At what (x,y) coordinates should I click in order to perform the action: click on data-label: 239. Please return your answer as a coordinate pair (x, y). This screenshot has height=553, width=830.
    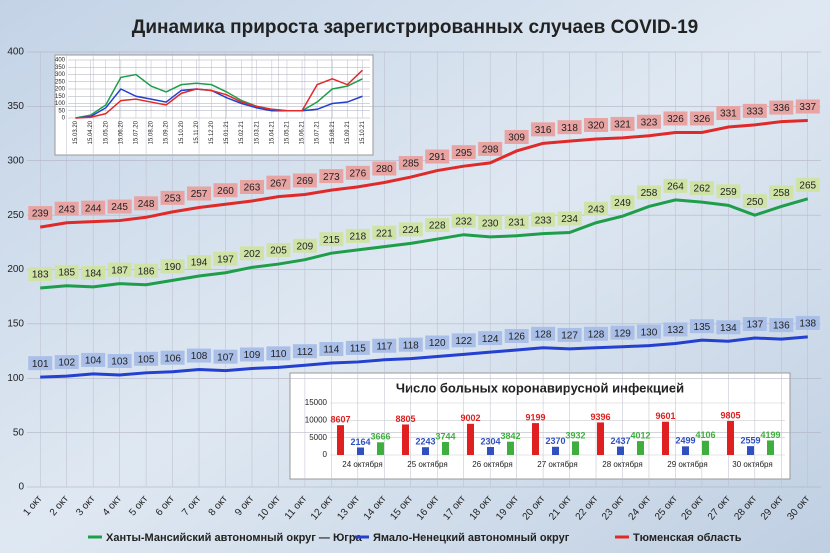
    Looking at the image, I should click on (40, 214).